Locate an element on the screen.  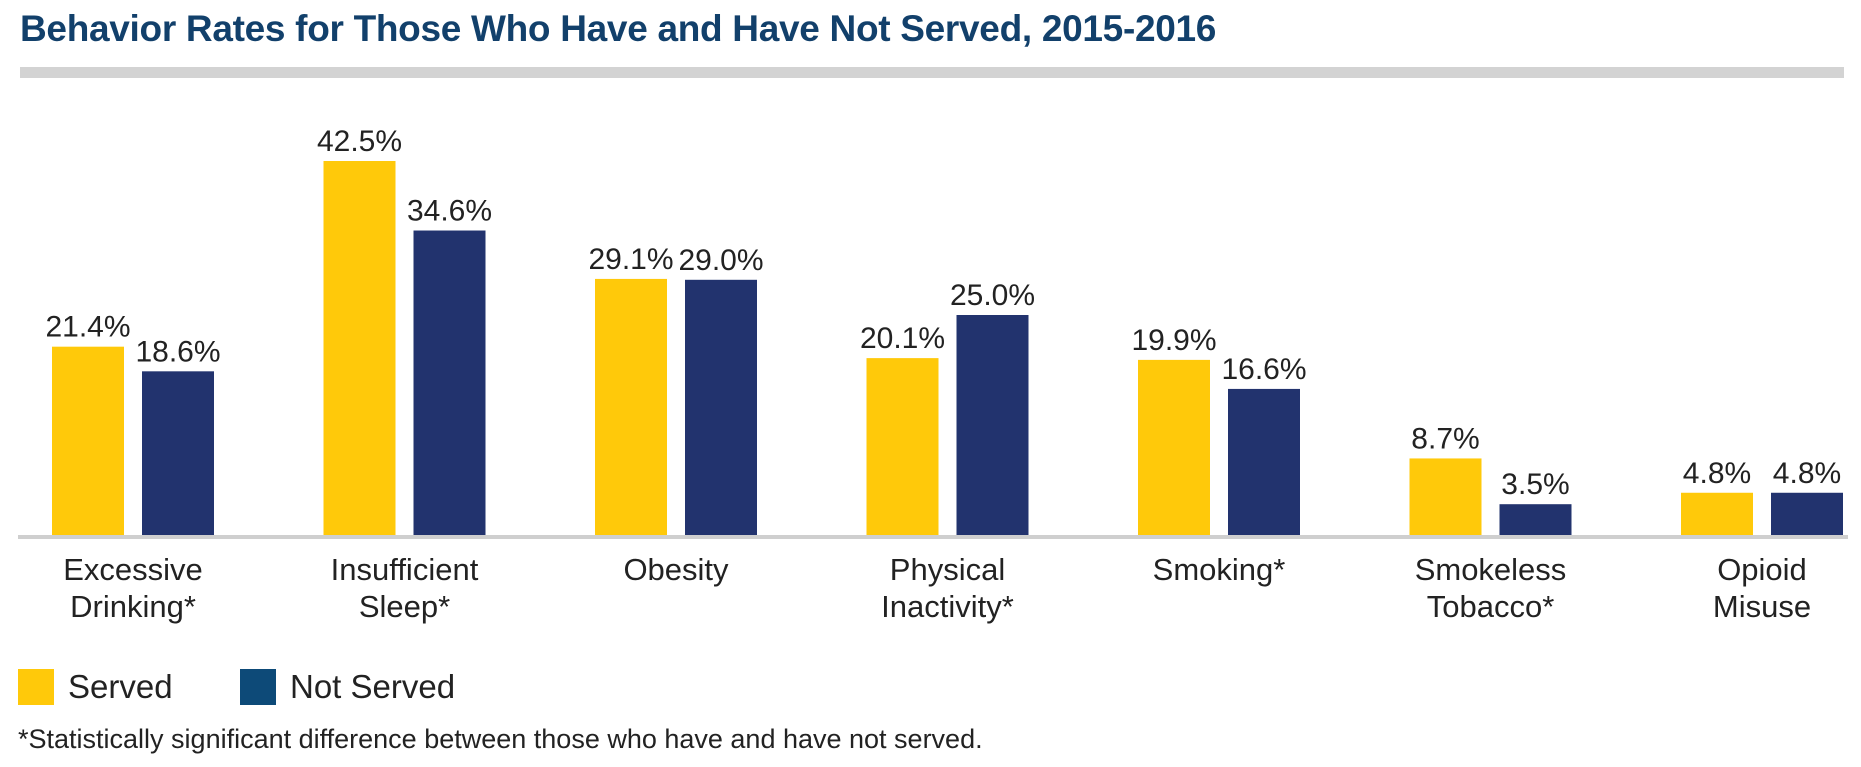
legend-served: Served is located at coordinates (95, 687).